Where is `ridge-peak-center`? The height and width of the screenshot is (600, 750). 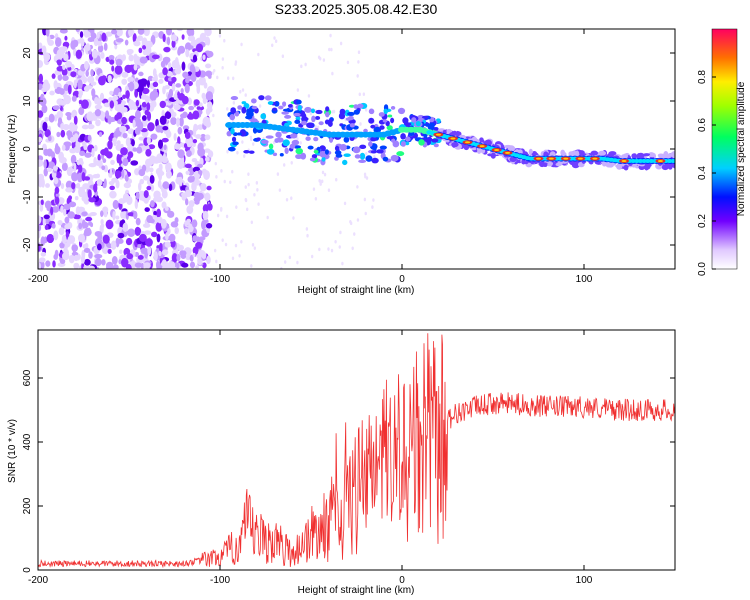
ridge-peak-center is located at coordinates (453, 138).